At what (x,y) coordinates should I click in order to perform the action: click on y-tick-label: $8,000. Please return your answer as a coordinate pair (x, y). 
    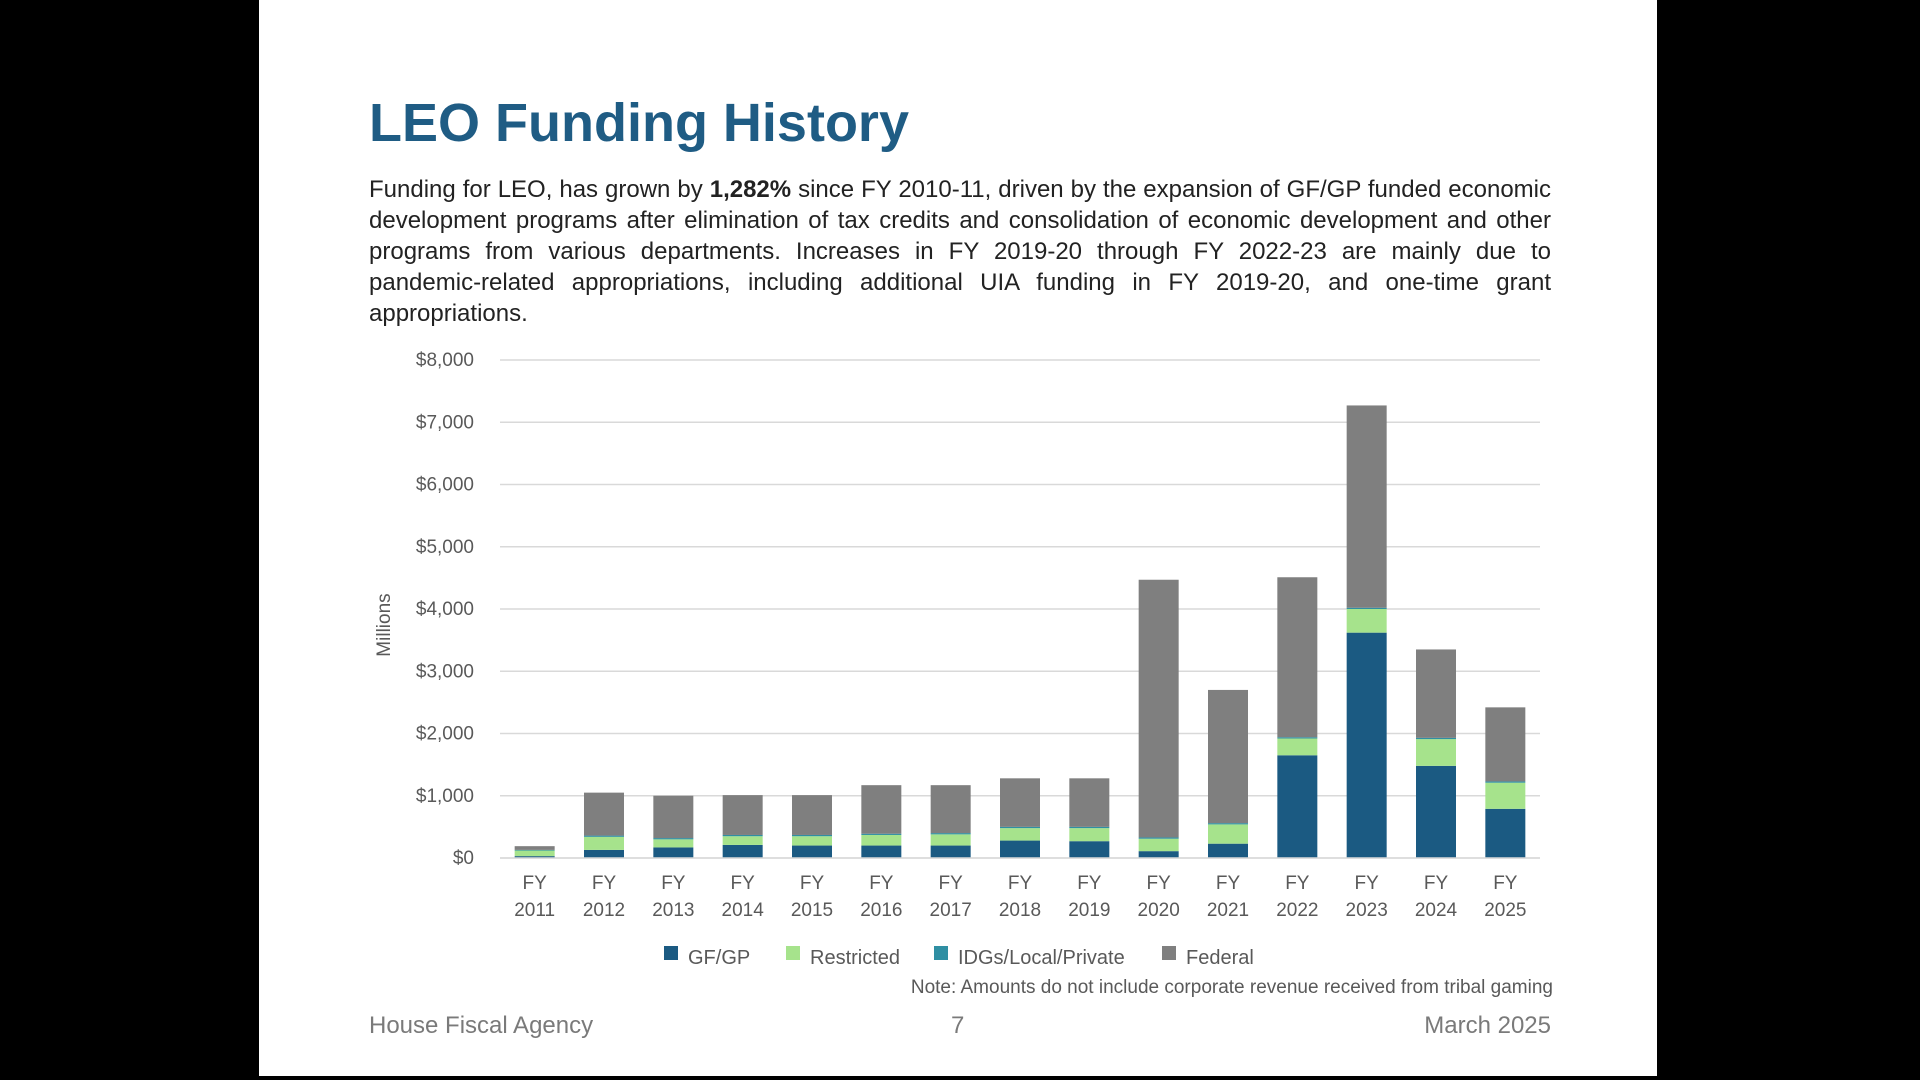
    Looking at the image, I should click on (445, 360).